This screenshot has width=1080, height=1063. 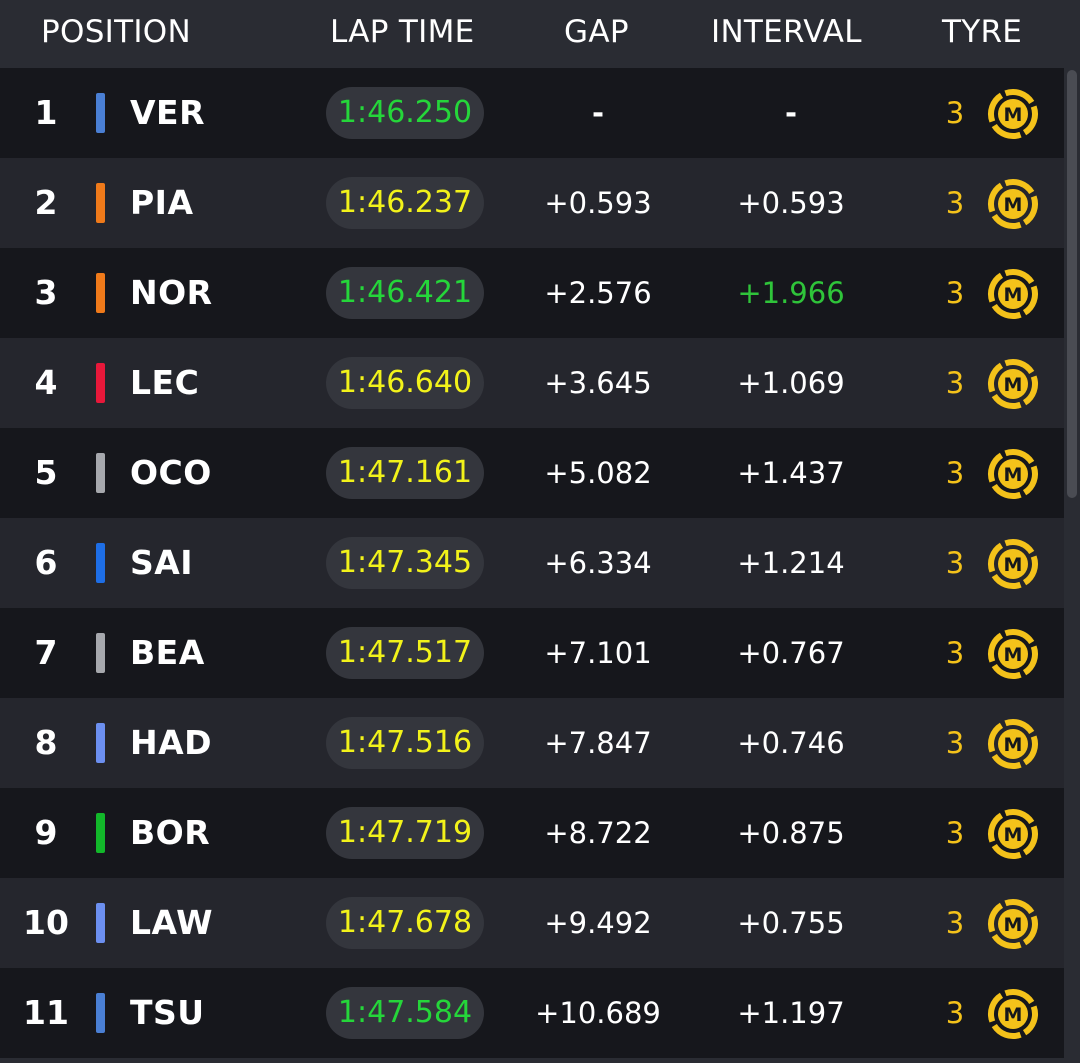 I want to click on lap-time-badge: 1:46.640, so click(x=405, y=383).